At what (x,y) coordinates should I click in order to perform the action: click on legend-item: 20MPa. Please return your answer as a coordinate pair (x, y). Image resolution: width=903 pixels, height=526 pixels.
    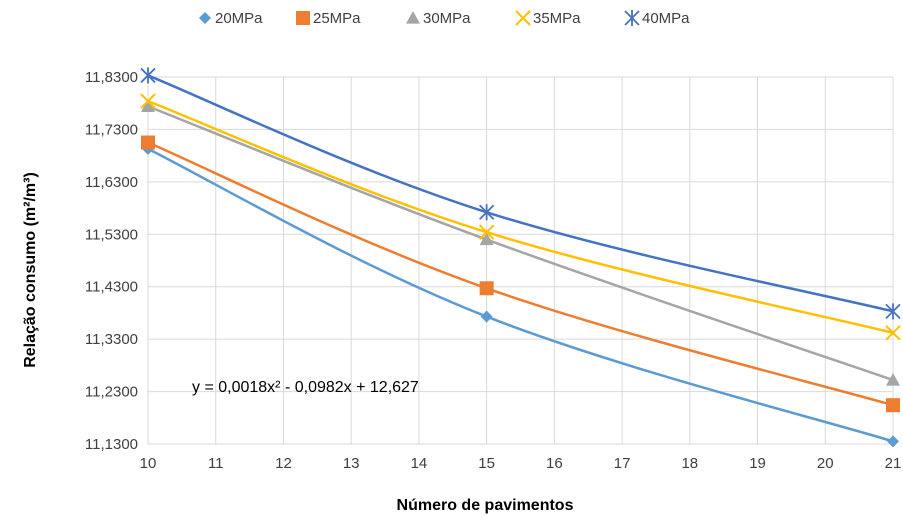
    Looking at the image, I should click on (231, 18).